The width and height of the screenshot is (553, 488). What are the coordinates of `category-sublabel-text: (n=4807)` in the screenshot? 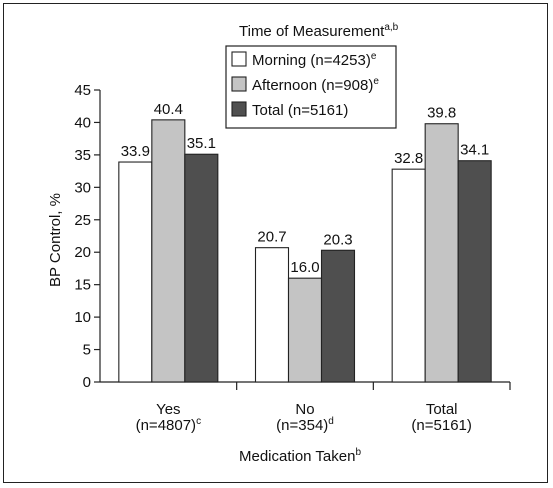 It's located at (166, 425).